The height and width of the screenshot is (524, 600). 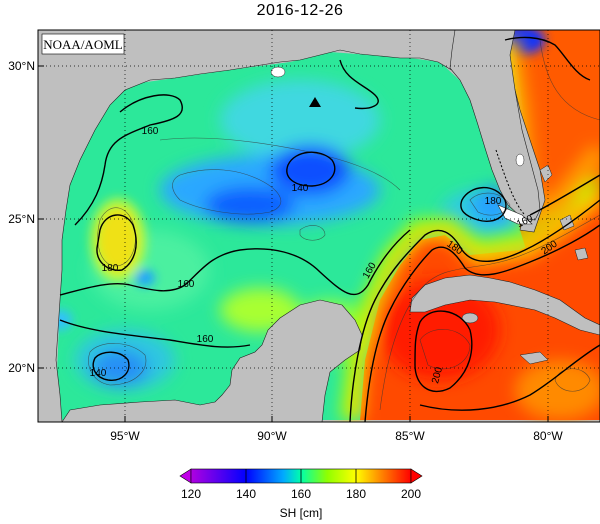 I want to click on contour-ne-blue, so click(x=547, y=58).